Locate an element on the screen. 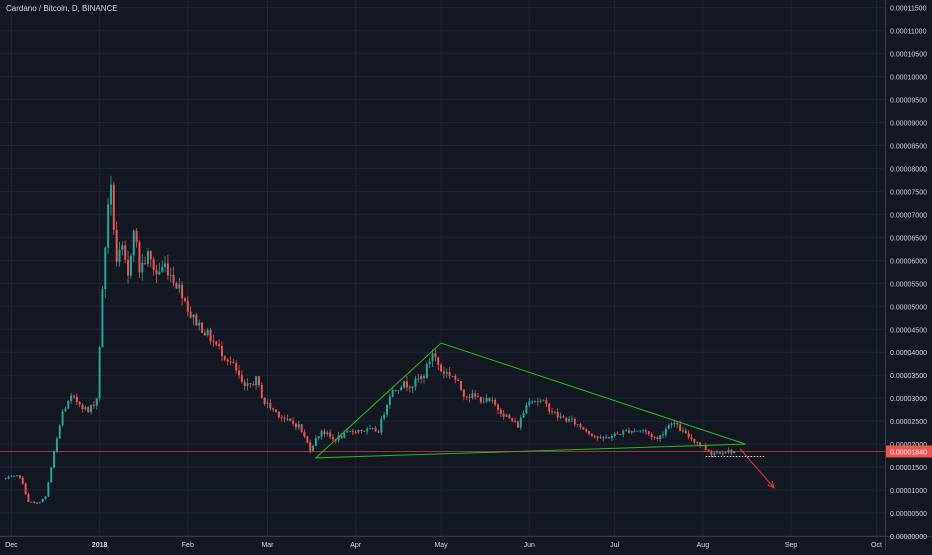 Image resolution: width=932 pixels, height=555 pixels. x-tick-label: Apr is located at coordinates (356, 545).